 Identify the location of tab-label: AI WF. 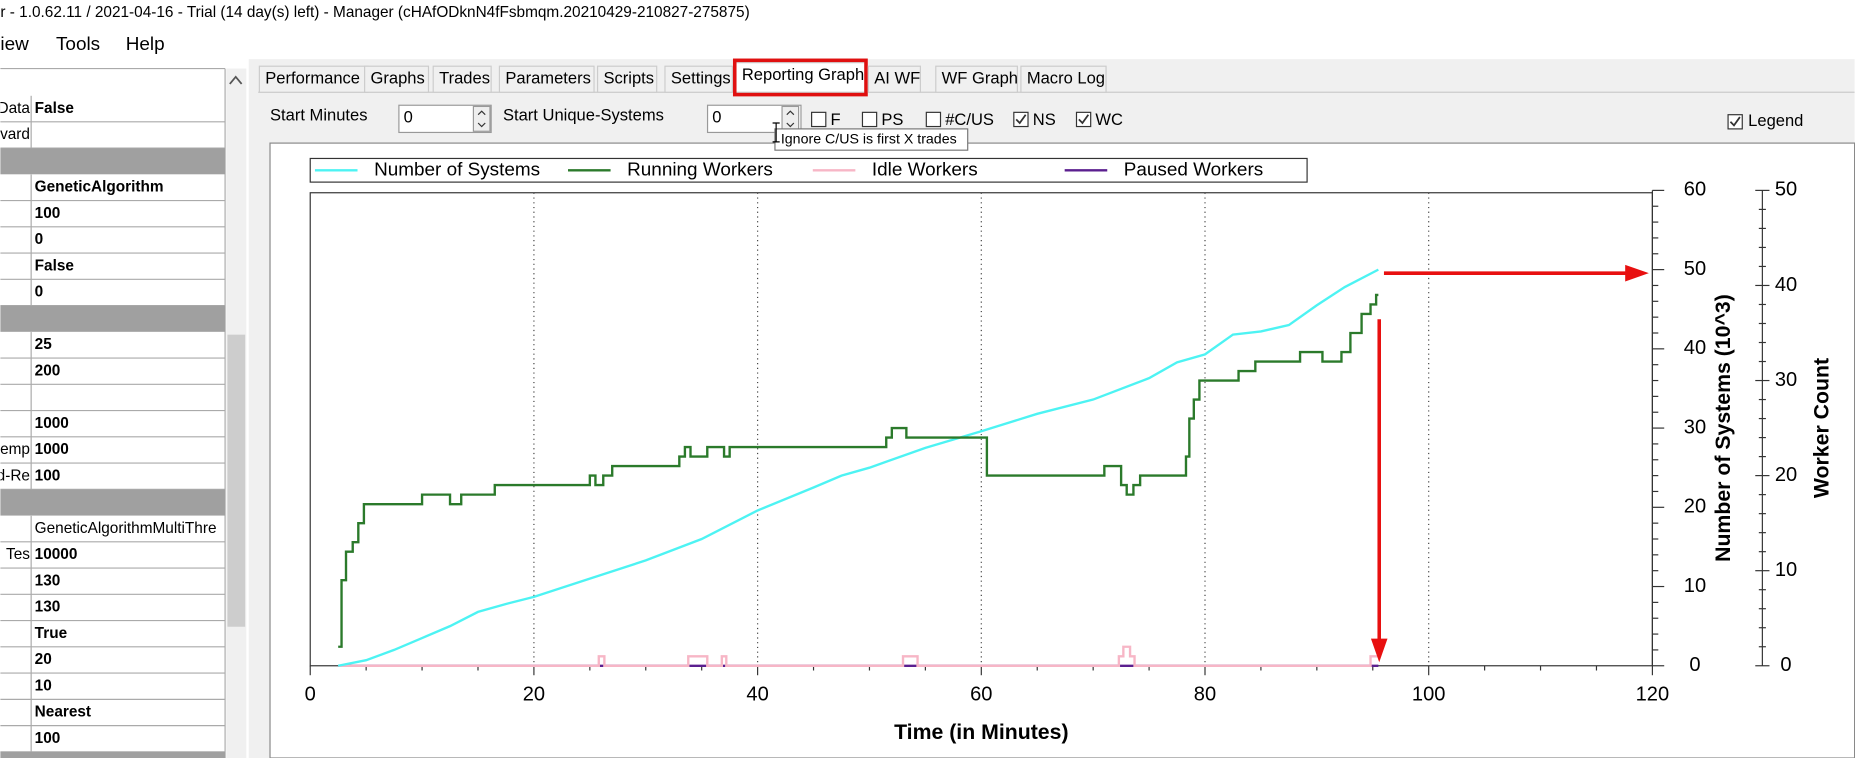
(897, 78).